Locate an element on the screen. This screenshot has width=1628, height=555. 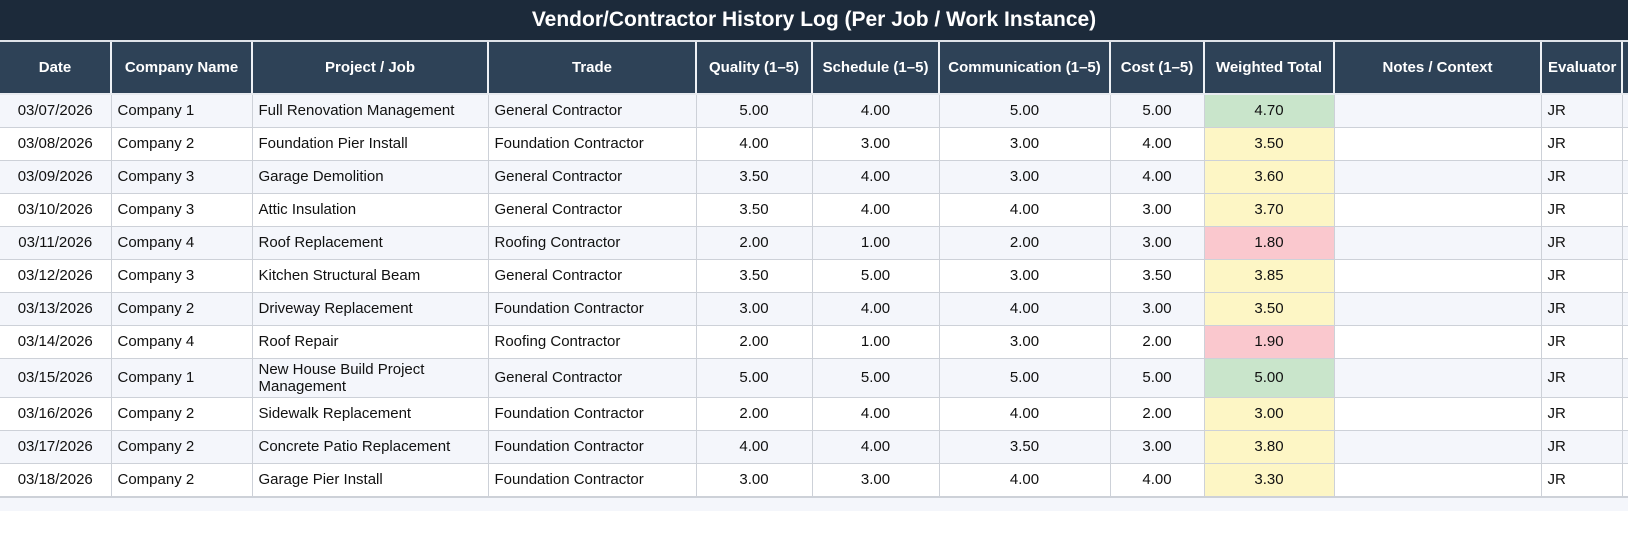
cell-date: 03/16/2026 is located at coordinates (55, 414).